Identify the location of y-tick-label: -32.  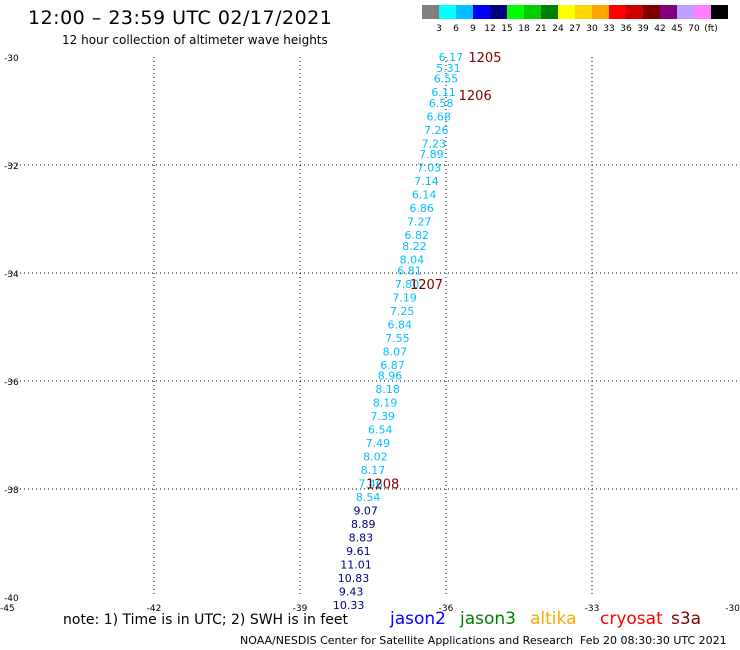
(11, 167).